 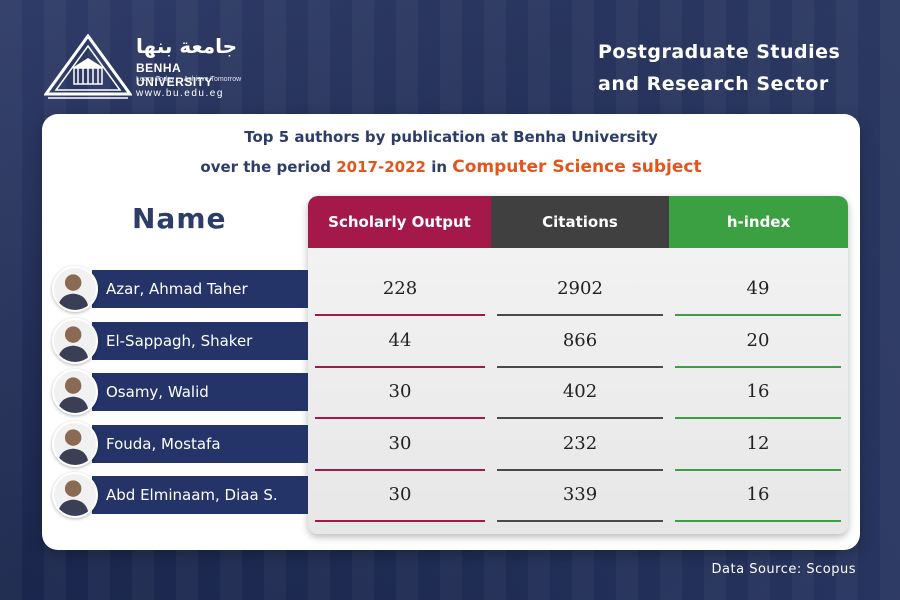 I want to click on author-row: Fouda, Mostafa, so click(x=180, y=443).